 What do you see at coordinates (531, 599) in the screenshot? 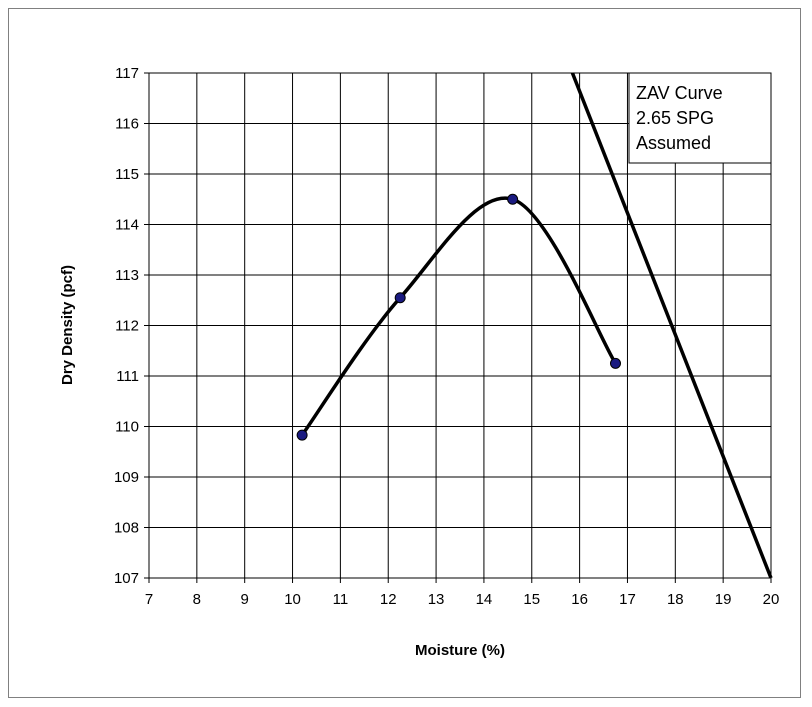
I see `x-tick-label: 15` at bounding box center [531, 599].